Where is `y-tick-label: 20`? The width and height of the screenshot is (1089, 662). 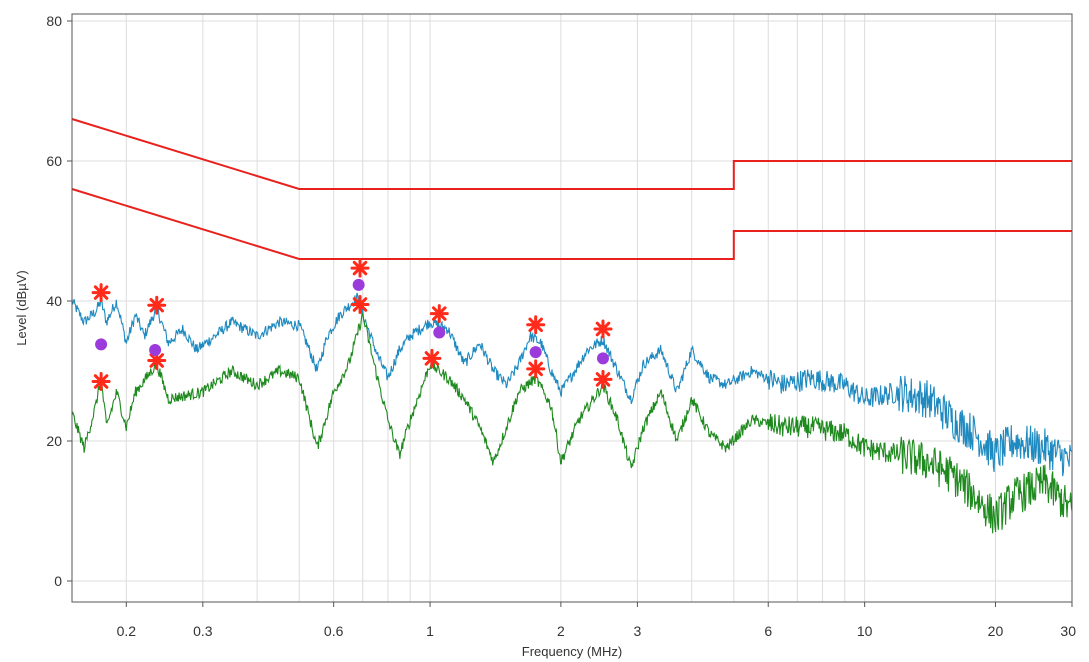 y-tick-label: 20 is located at coordinates (54, 441).